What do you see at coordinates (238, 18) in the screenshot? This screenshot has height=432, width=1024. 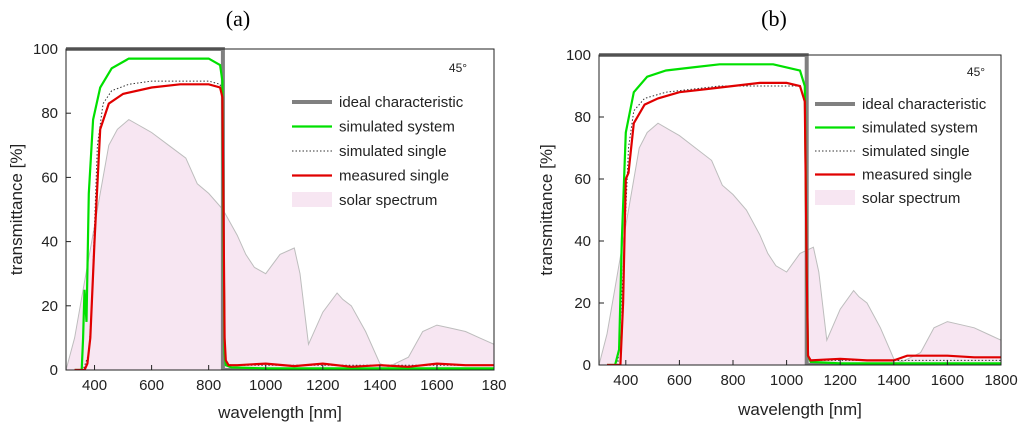 I see `panel-label: (a)` at bounding box center [238, 18].